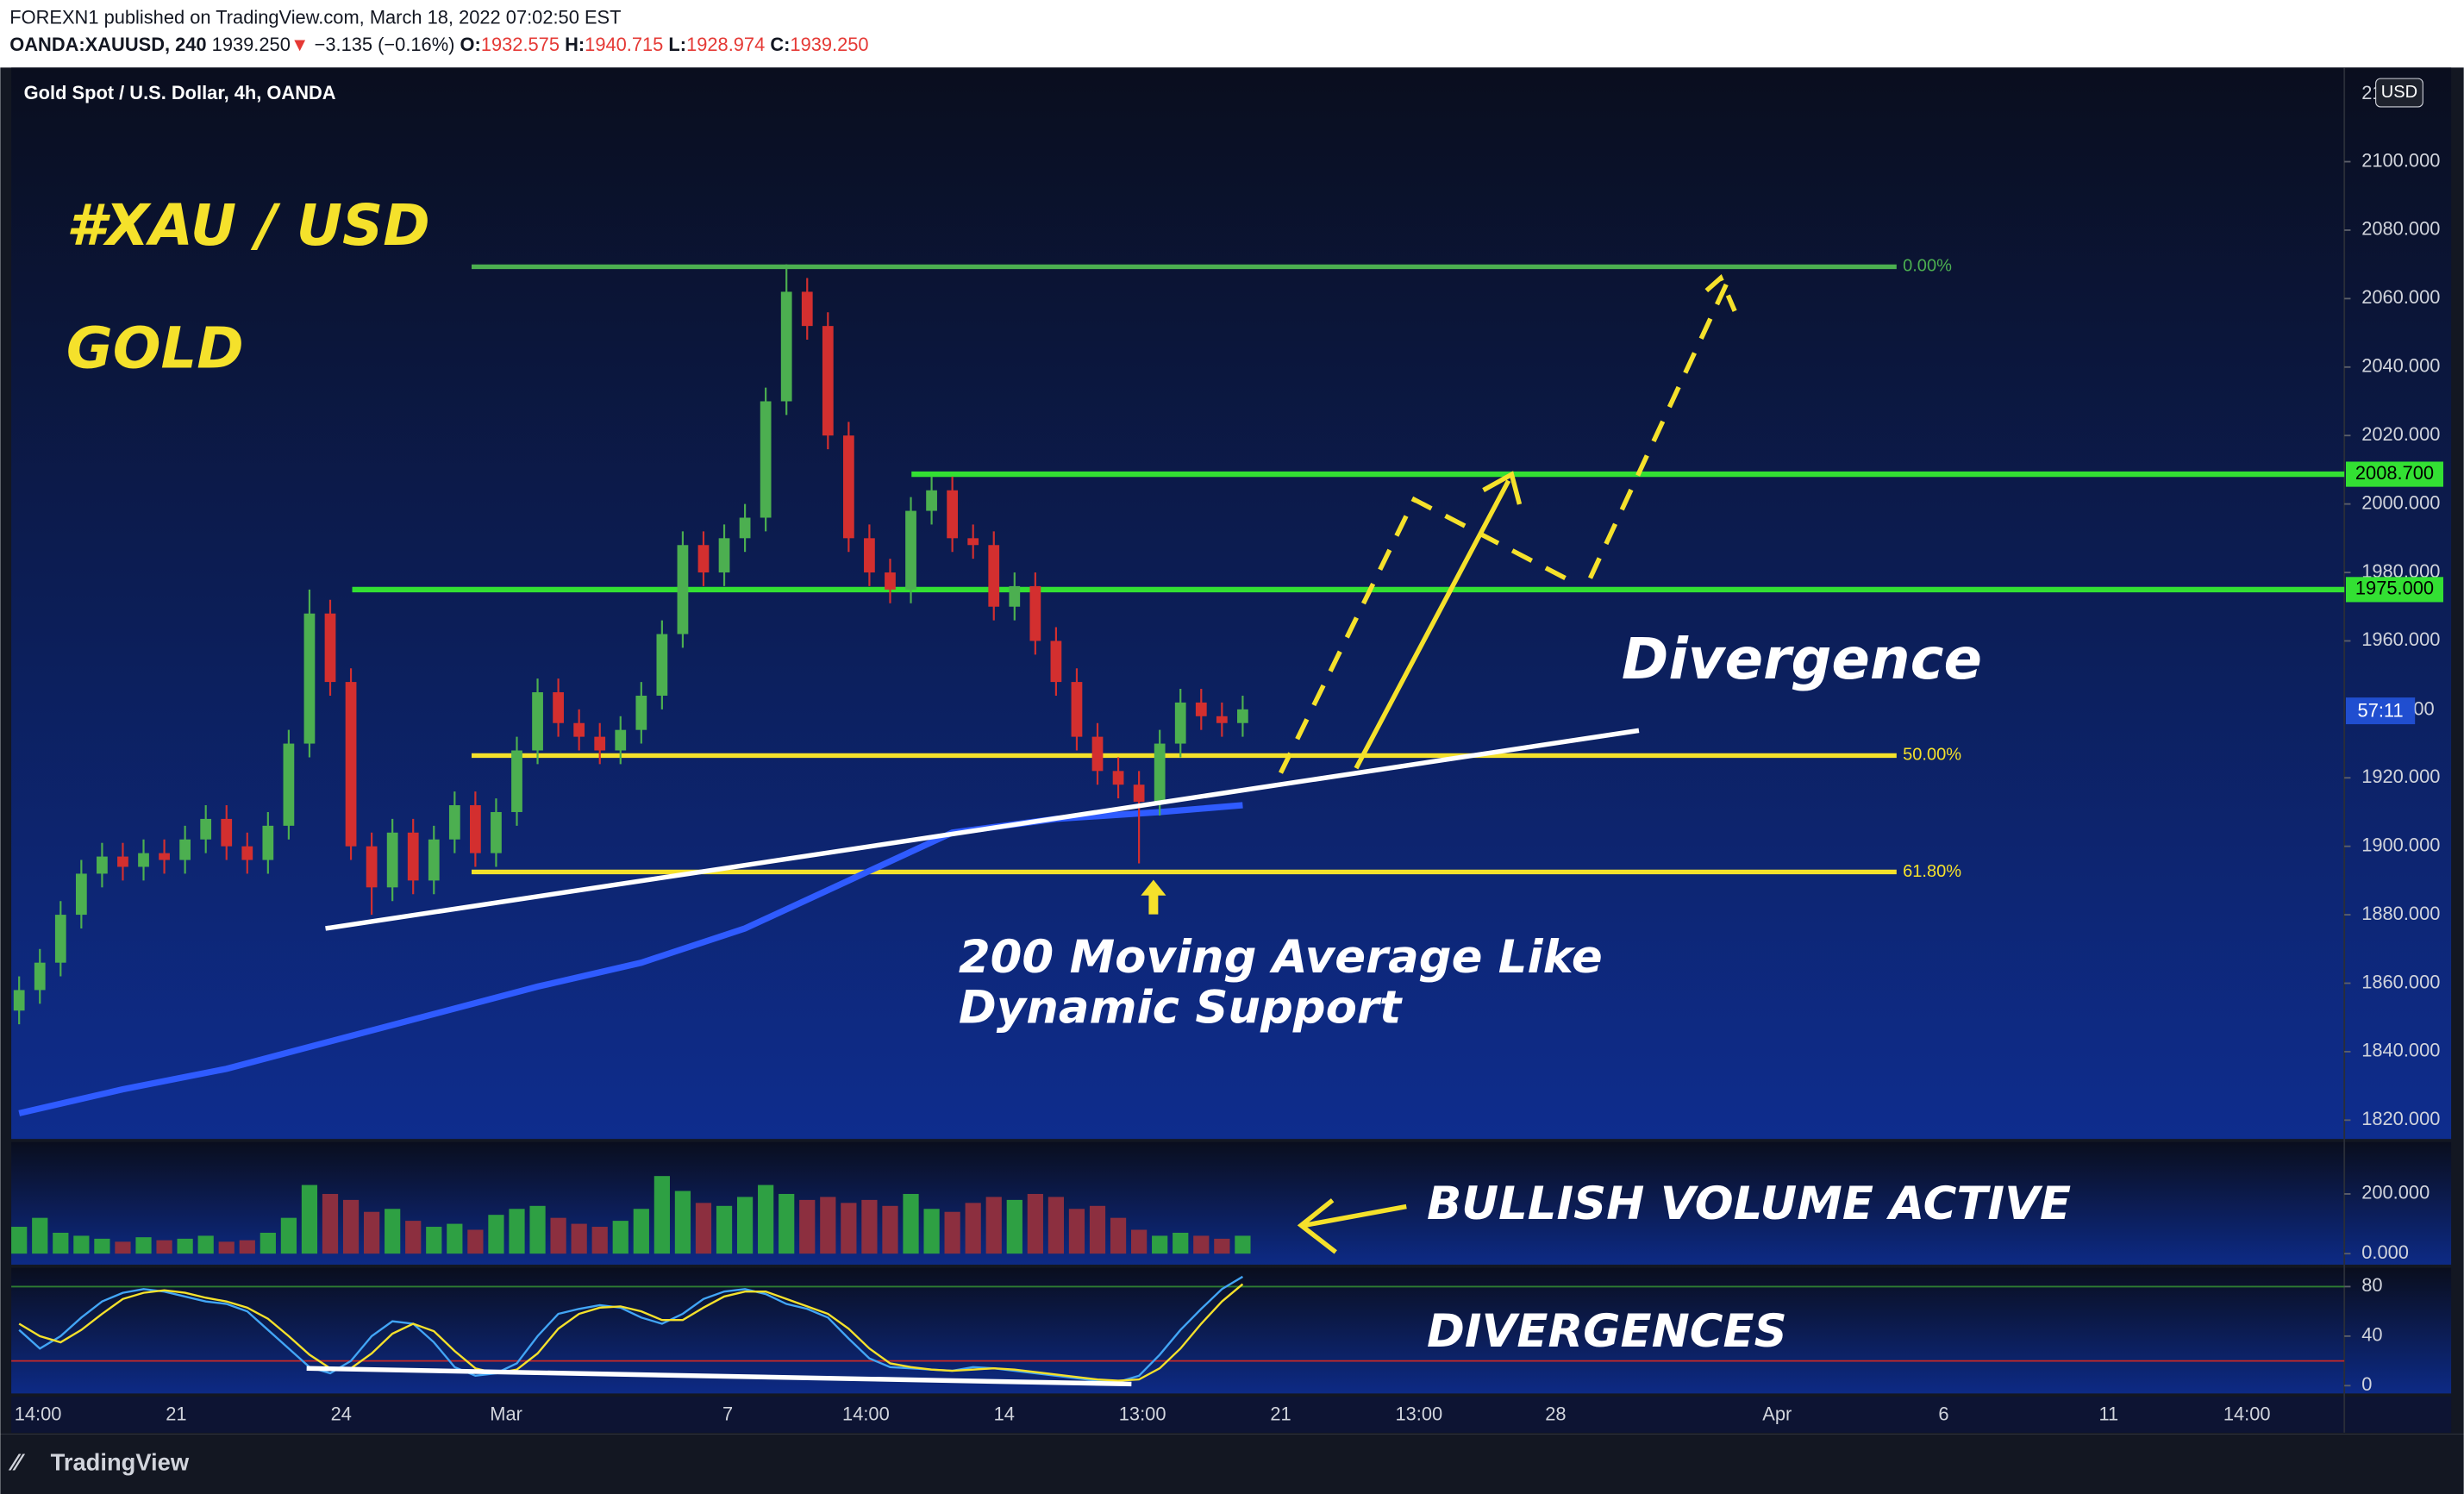 The height and width of the screenshot is (1494, 2464). Describe the element at coordinates (506, 1414) in the screenshot. I see `x-tick-label: Mar` at that location.